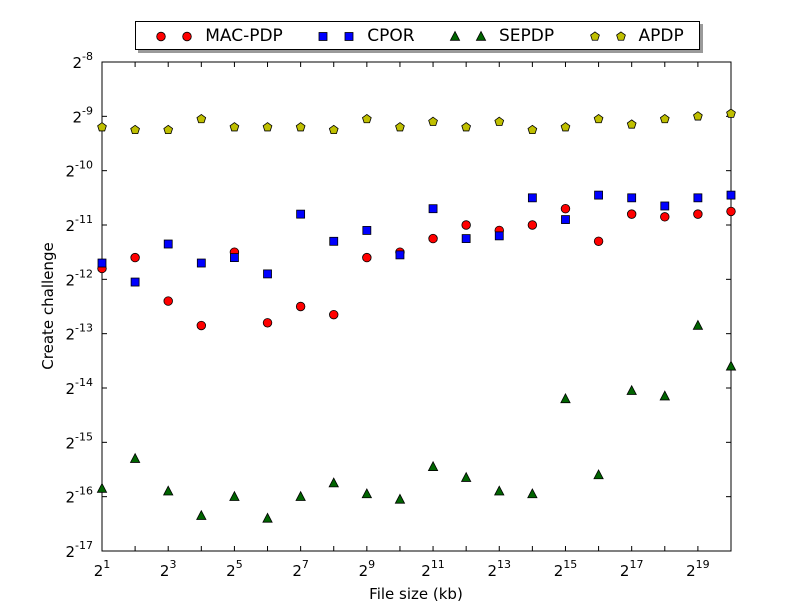 The image size is (812, 612). I want to click on x-tick-label: 211, so click(433, 569).